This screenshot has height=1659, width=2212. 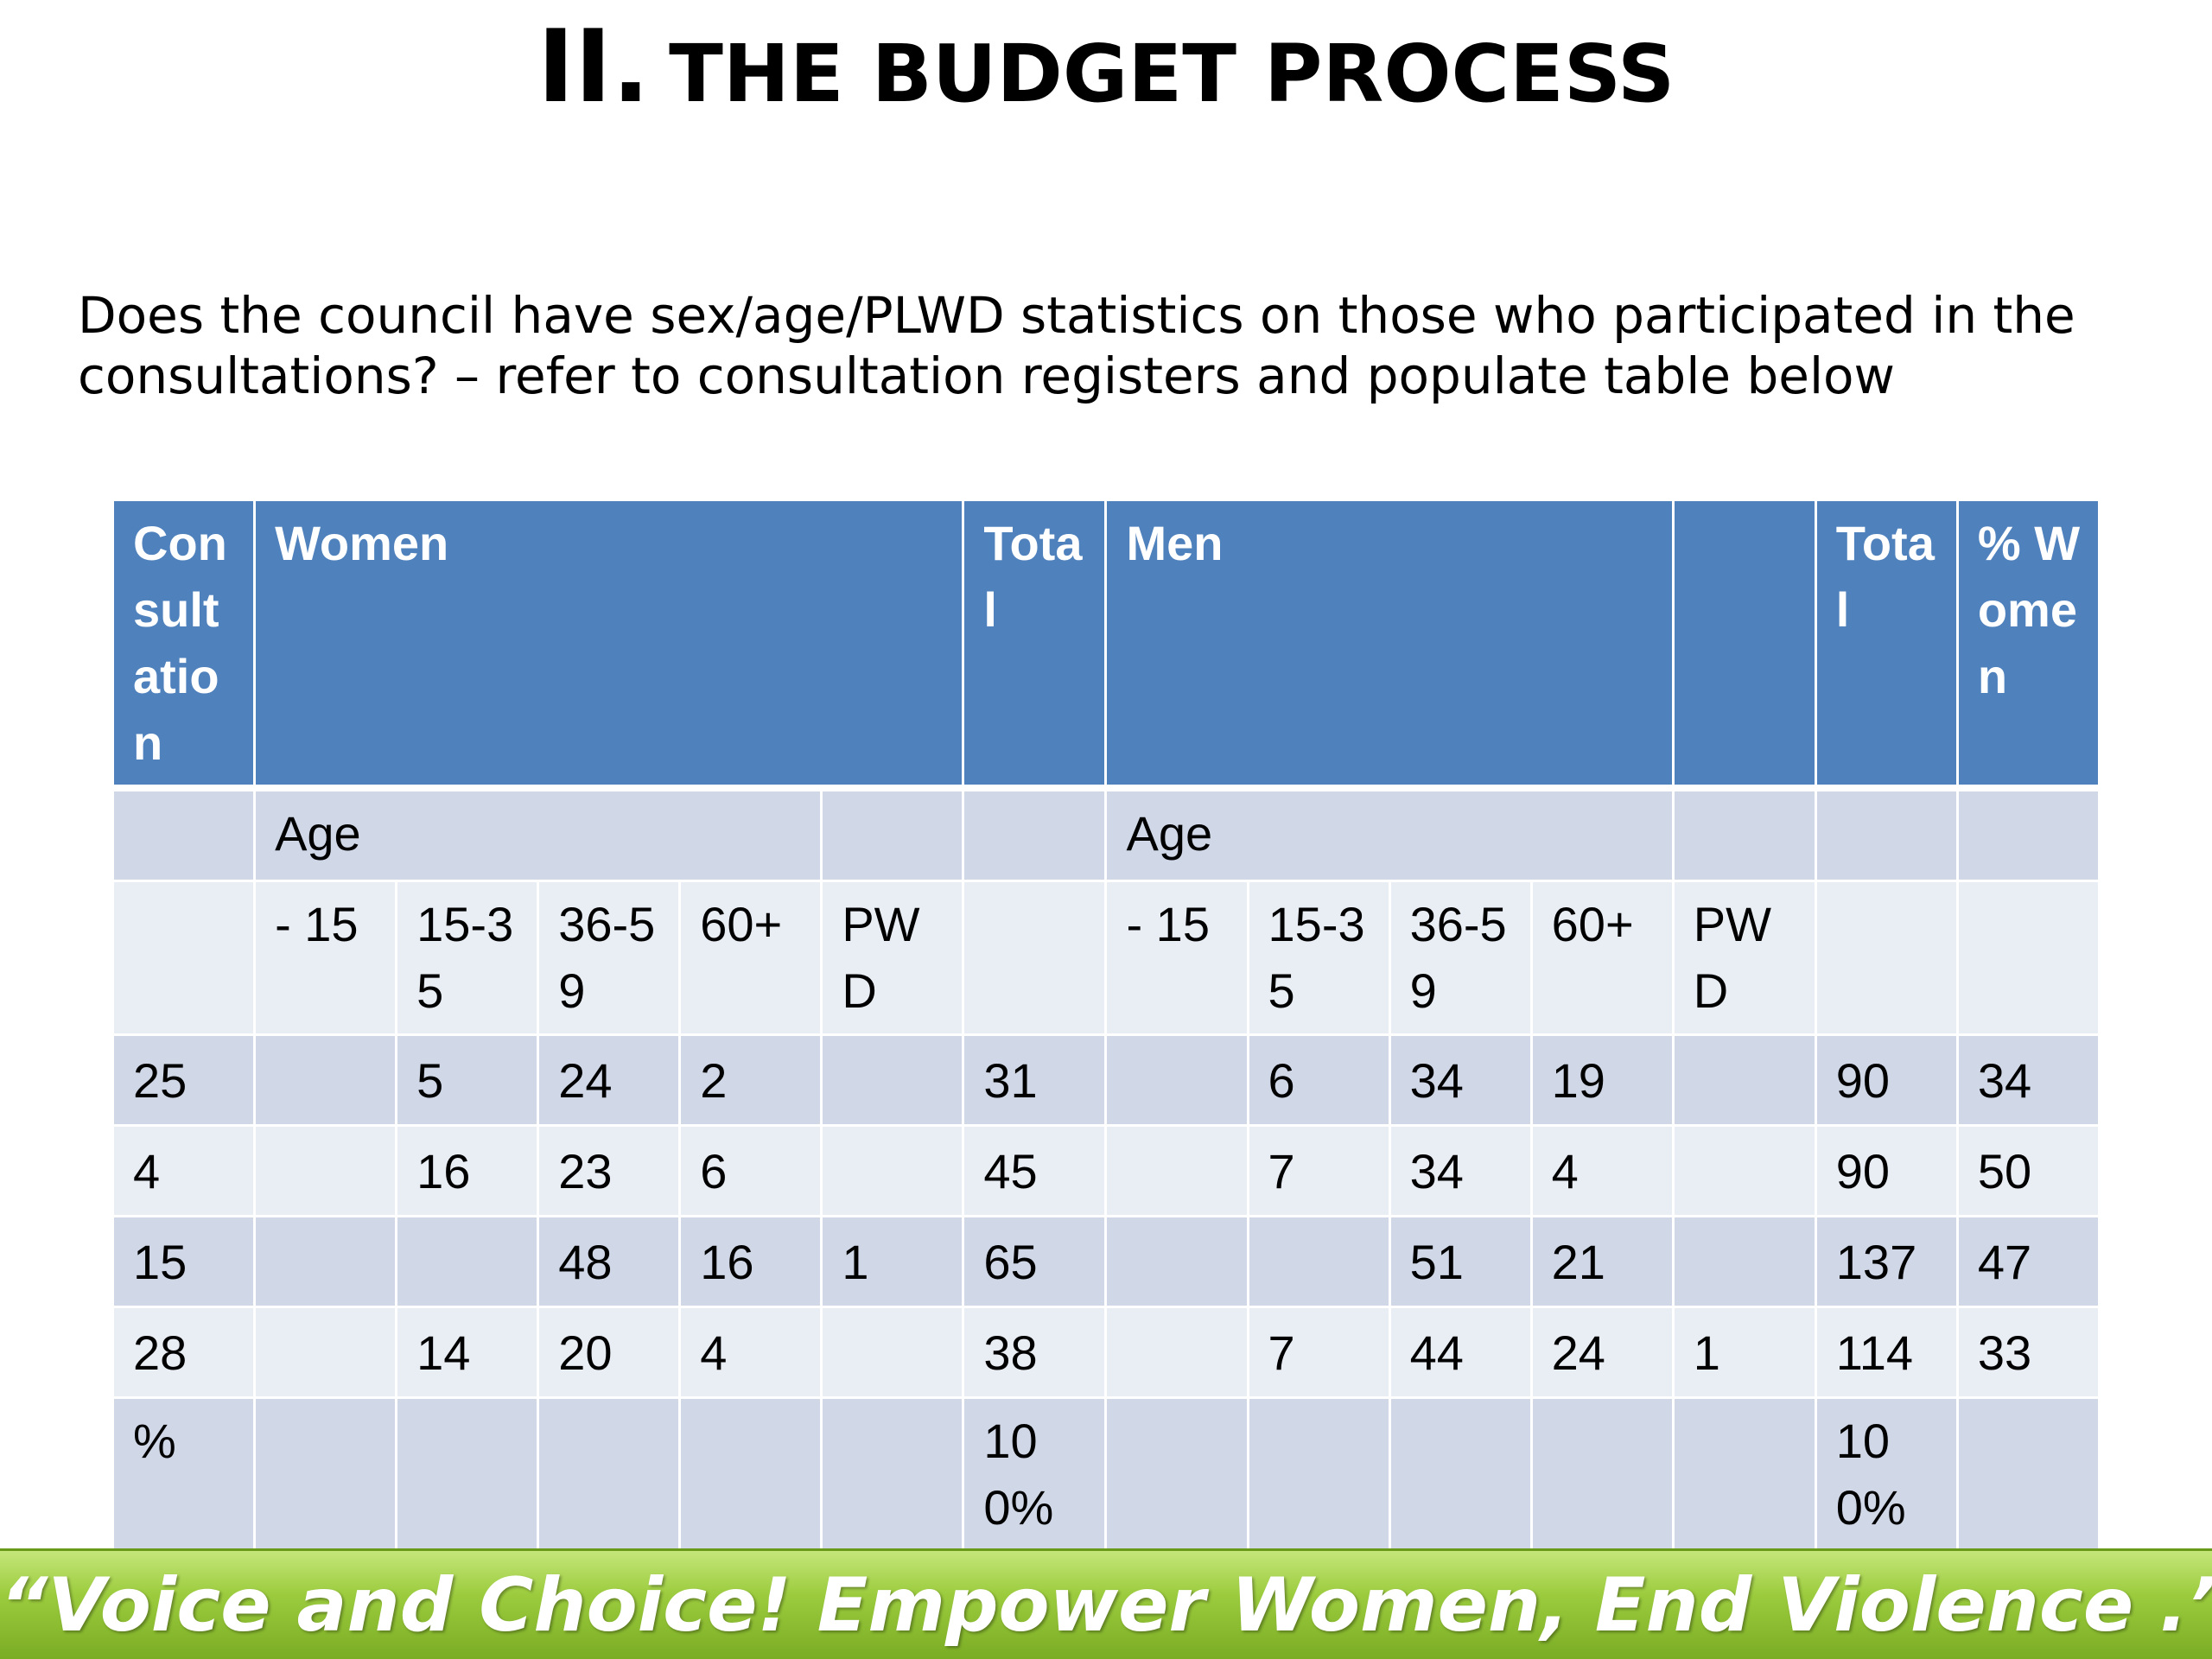 What do you see at coordinates (2028, 1352) in the screenshot?
I see `pct-women-cell: 33` at bounding box center [2028, 1352].